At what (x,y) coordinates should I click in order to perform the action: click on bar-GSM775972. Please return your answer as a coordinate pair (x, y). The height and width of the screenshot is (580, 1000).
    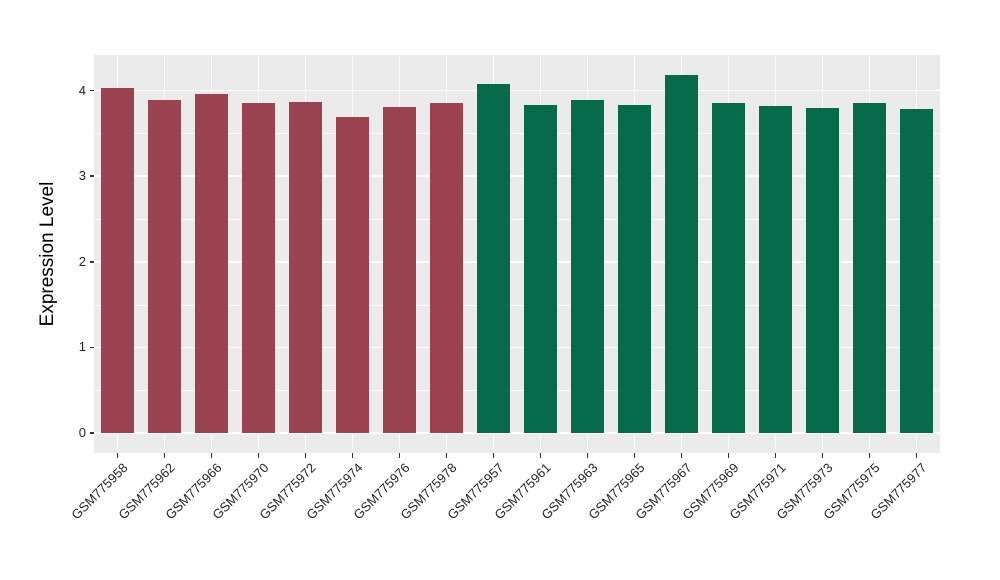
    Looking at the image, I should click on (305, 267).